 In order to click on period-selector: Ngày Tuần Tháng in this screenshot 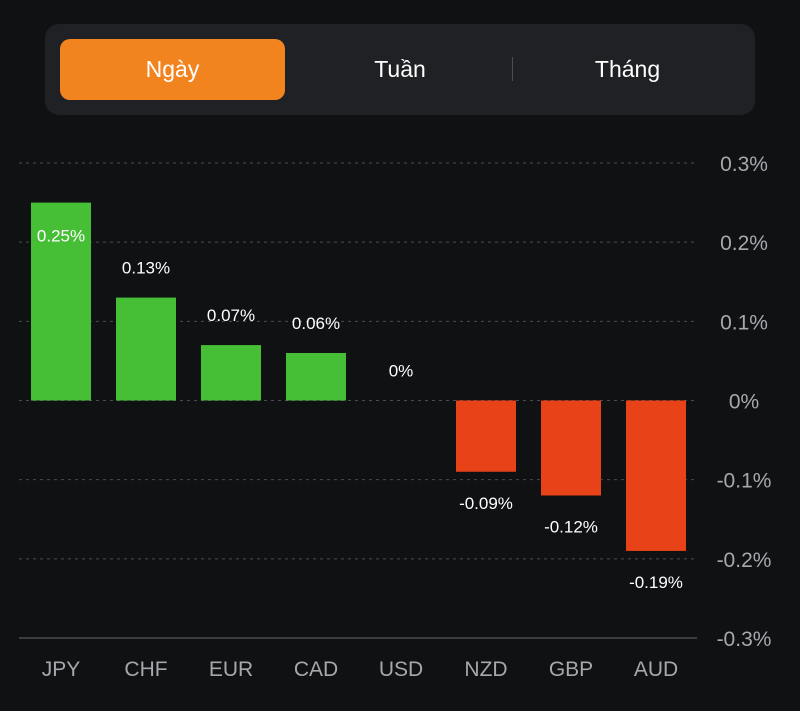, I will do `click(400, 69)`.